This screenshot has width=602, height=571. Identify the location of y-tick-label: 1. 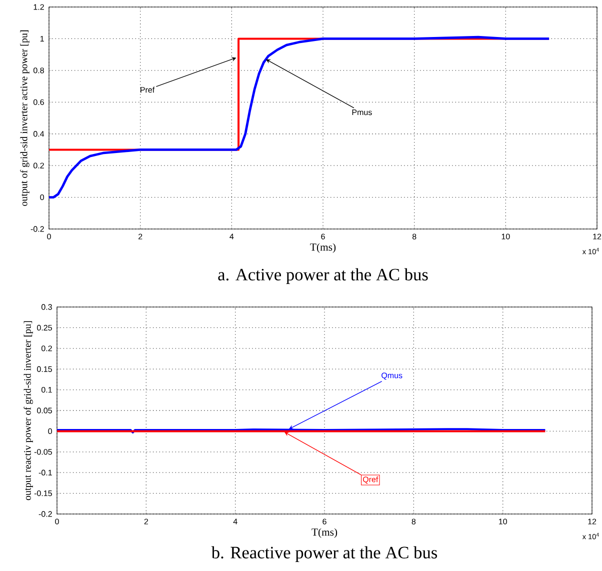
(42, 39).